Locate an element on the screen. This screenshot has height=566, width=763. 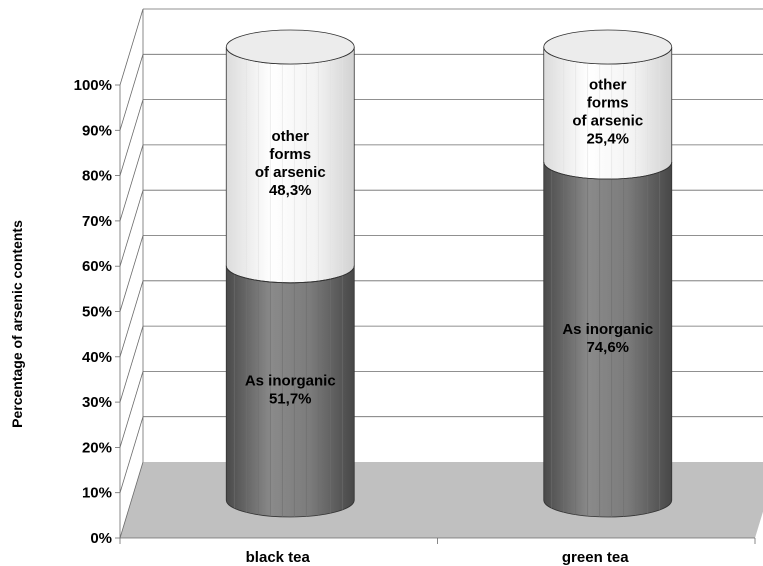
y-tick-label: 90% is located at coordinates (97, 130).